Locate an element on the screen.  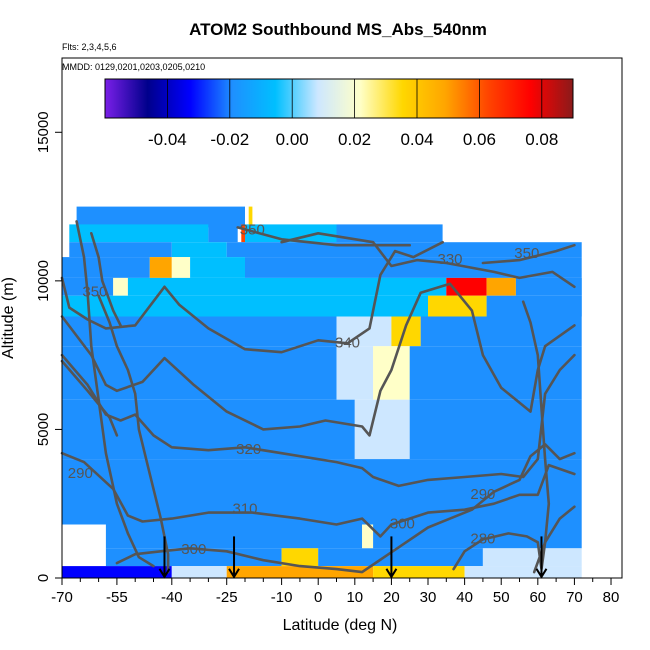
contour-label-9: 290 is located at coordinates (80, 473).